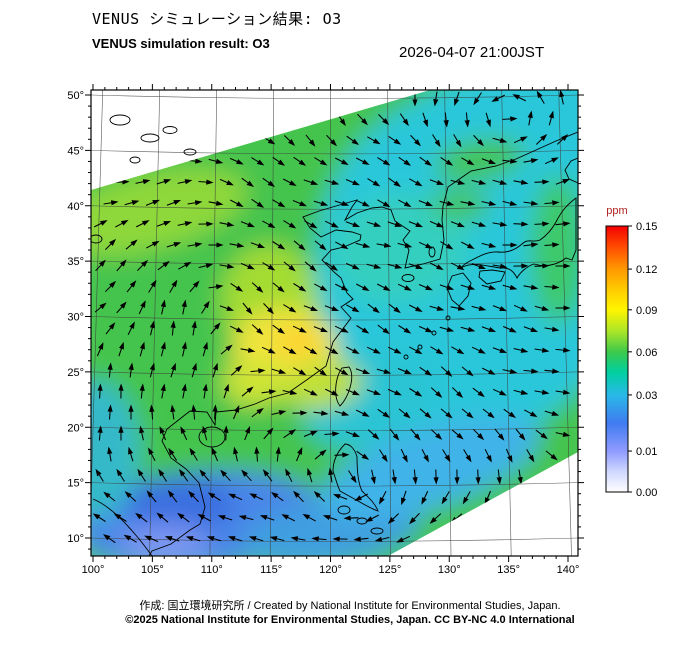 This screenshot has width=700, height=649. Describe the element at coordinates (646, 311) in the screenshot. I see `colorbar-tick-label: 0.09` at that location.